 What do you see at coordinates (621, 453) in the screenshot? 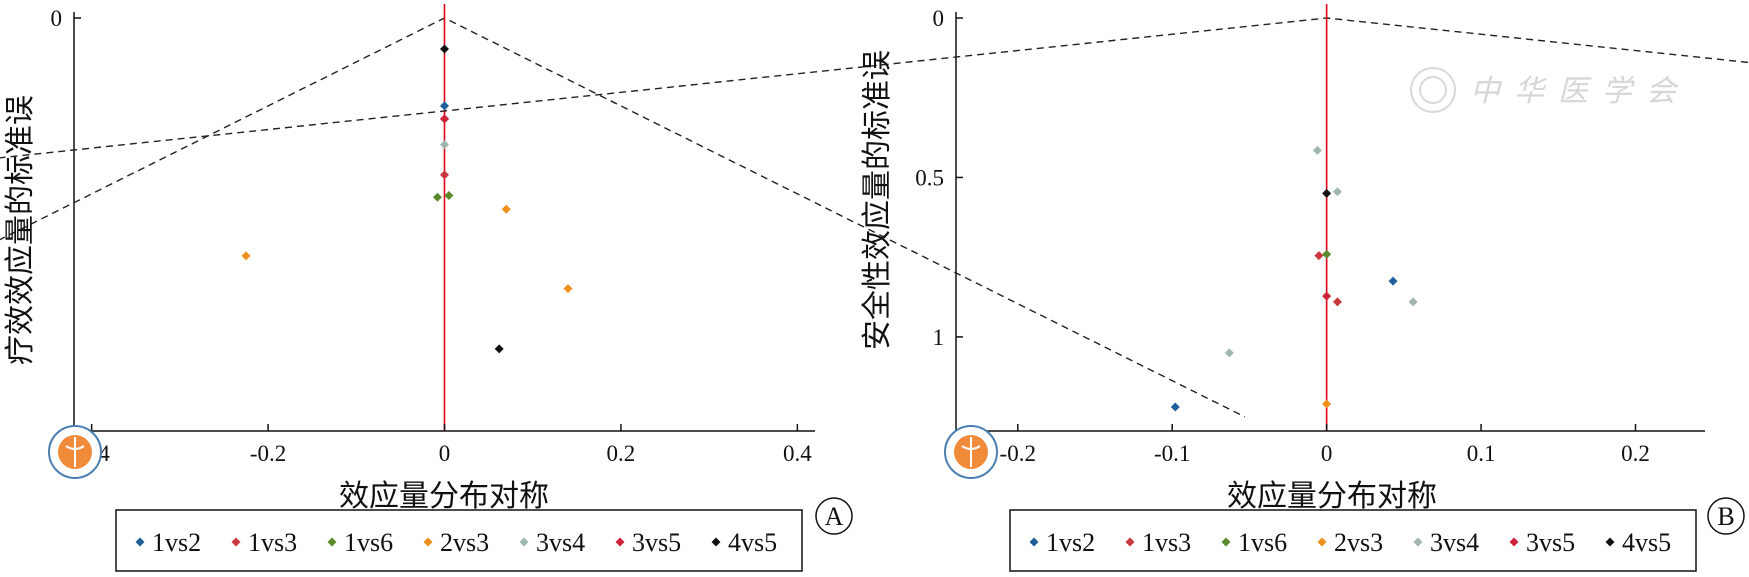
I see `panel-a-x-tick-label: 0.2` at bounding box center [621, 453].